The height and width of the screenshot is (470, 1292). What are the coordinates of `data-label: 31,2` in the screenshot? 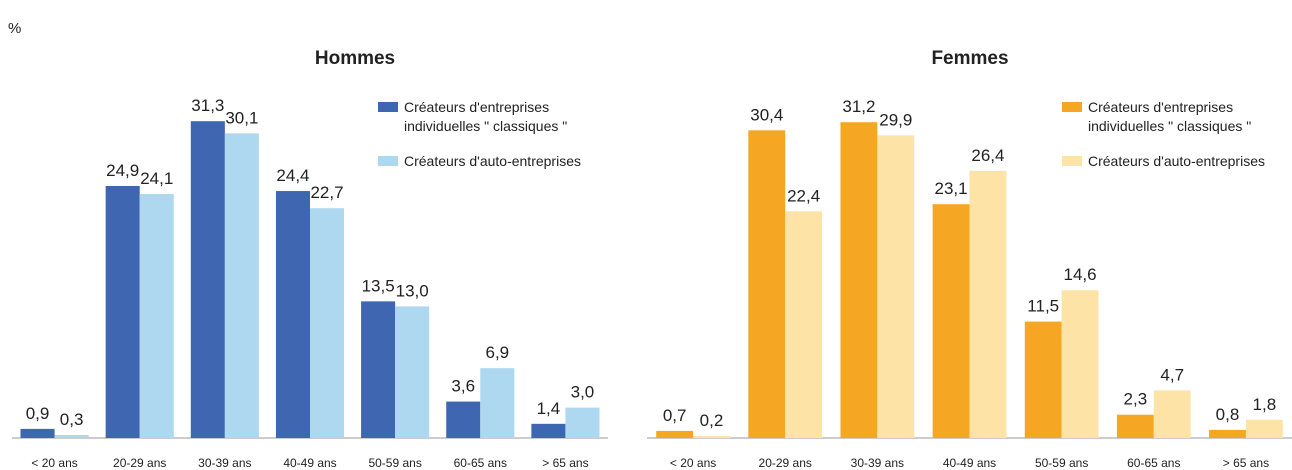 It's located at (858, 106).